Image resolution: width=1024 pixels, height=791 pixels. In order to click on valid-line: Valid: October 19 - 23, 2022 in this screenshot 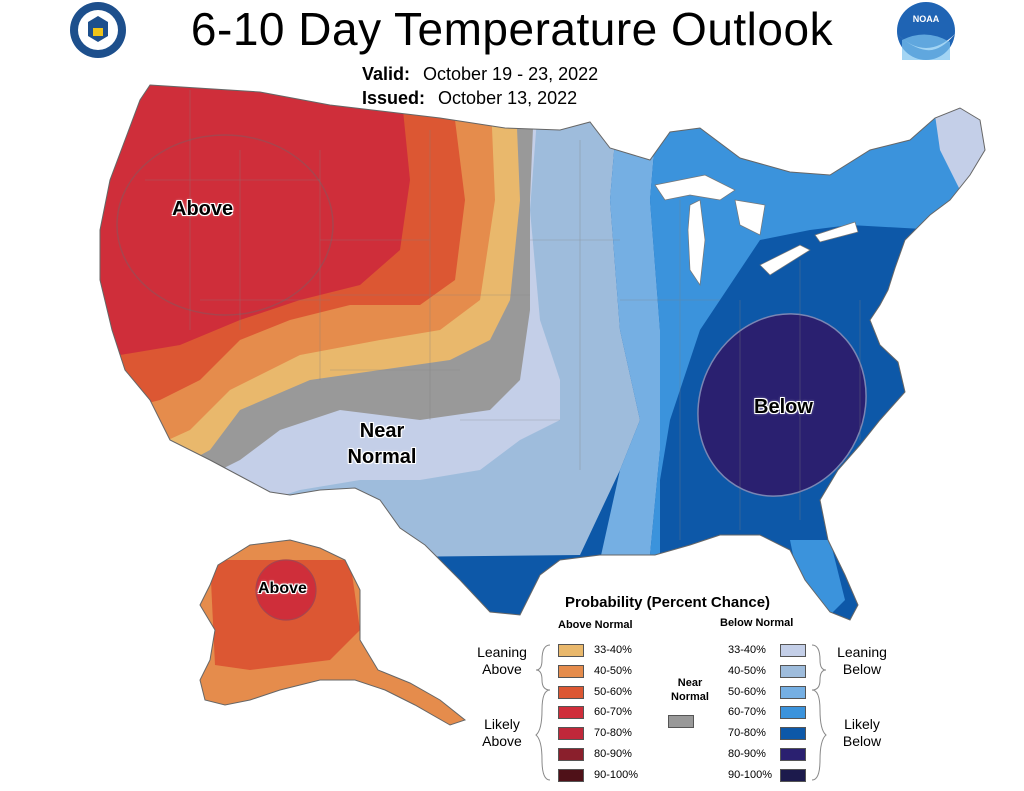, I will do `click(480, 74)`.